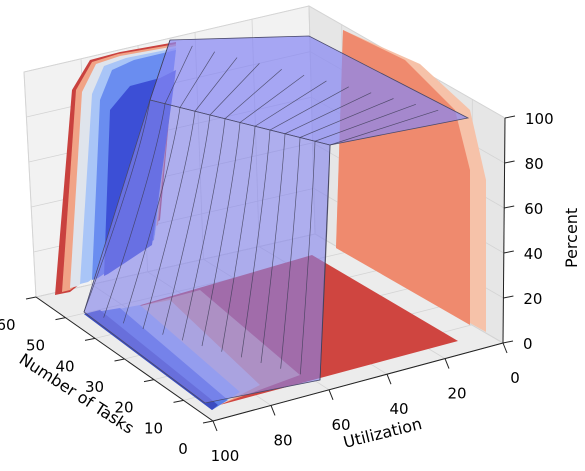 The height and width of the screenshot is (471, 585). I want to click on tick-label-percent: 0, so click(528, 344).